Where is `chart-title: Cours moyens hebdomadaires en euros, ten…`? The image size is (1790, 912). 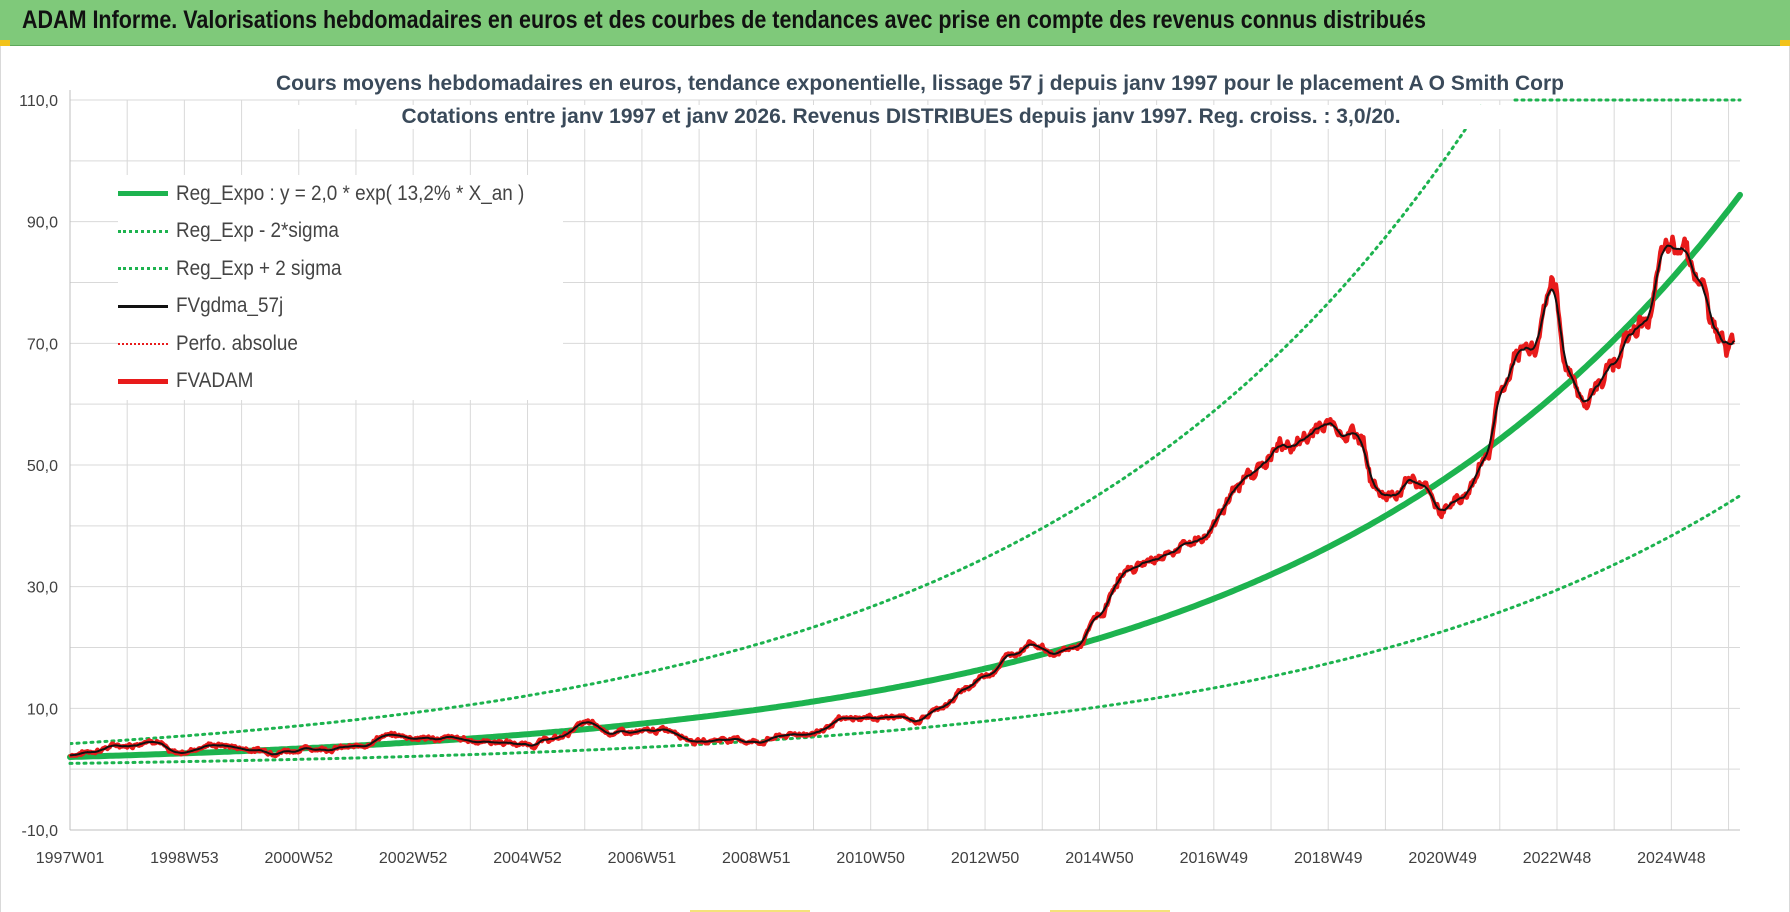 chart-title: Cours moyens hebdomadaires en euros, ten… is located at coordinates (917, 84).